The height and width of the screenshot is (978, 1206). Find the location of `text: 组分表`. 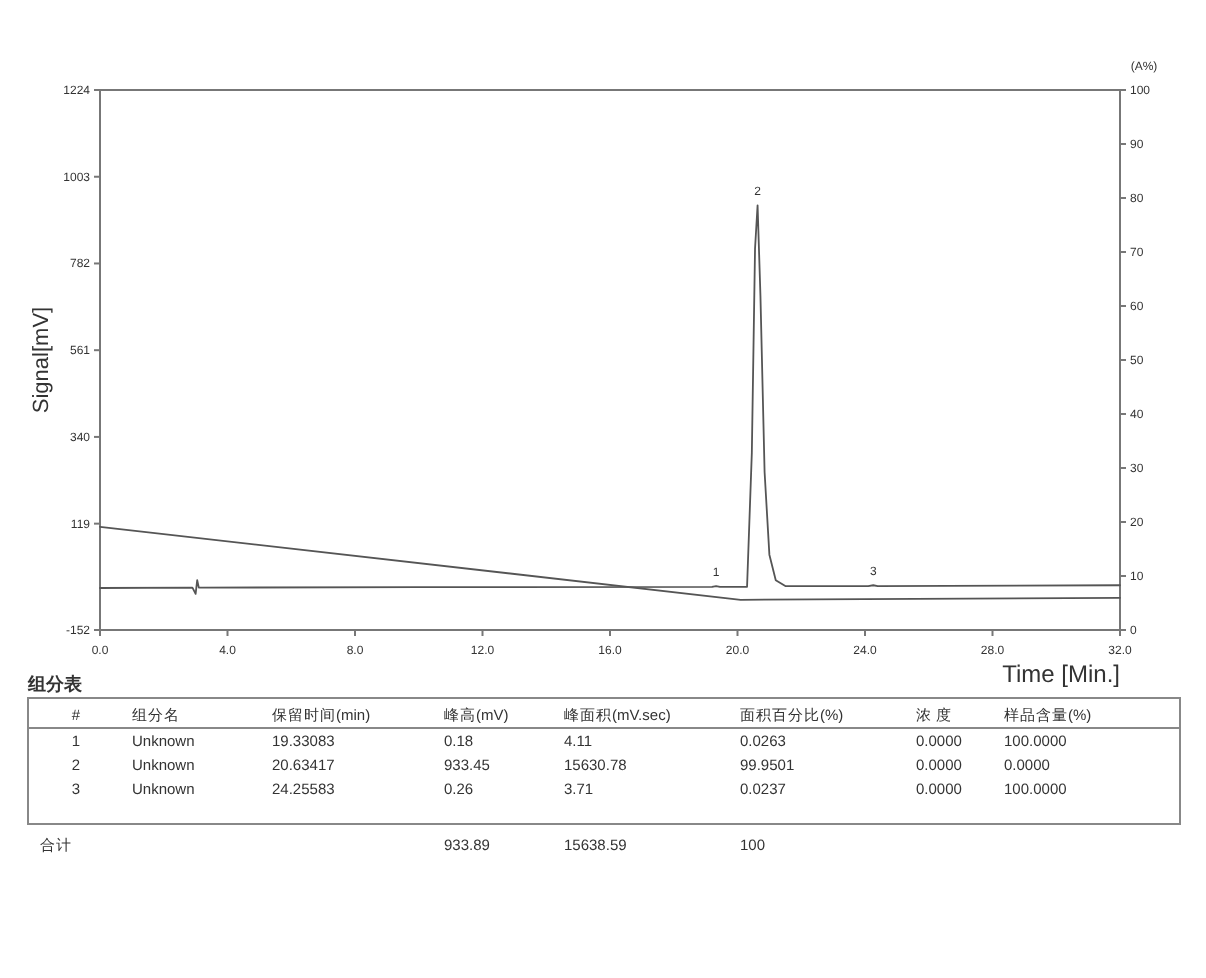

text: 组分表 is located at coordinates (55, 684).